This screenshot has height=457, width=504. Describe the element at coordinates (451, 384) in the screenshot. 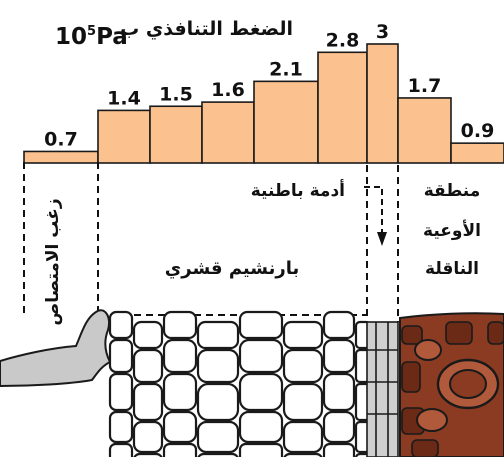

I see `vascular-tissue` at that location.